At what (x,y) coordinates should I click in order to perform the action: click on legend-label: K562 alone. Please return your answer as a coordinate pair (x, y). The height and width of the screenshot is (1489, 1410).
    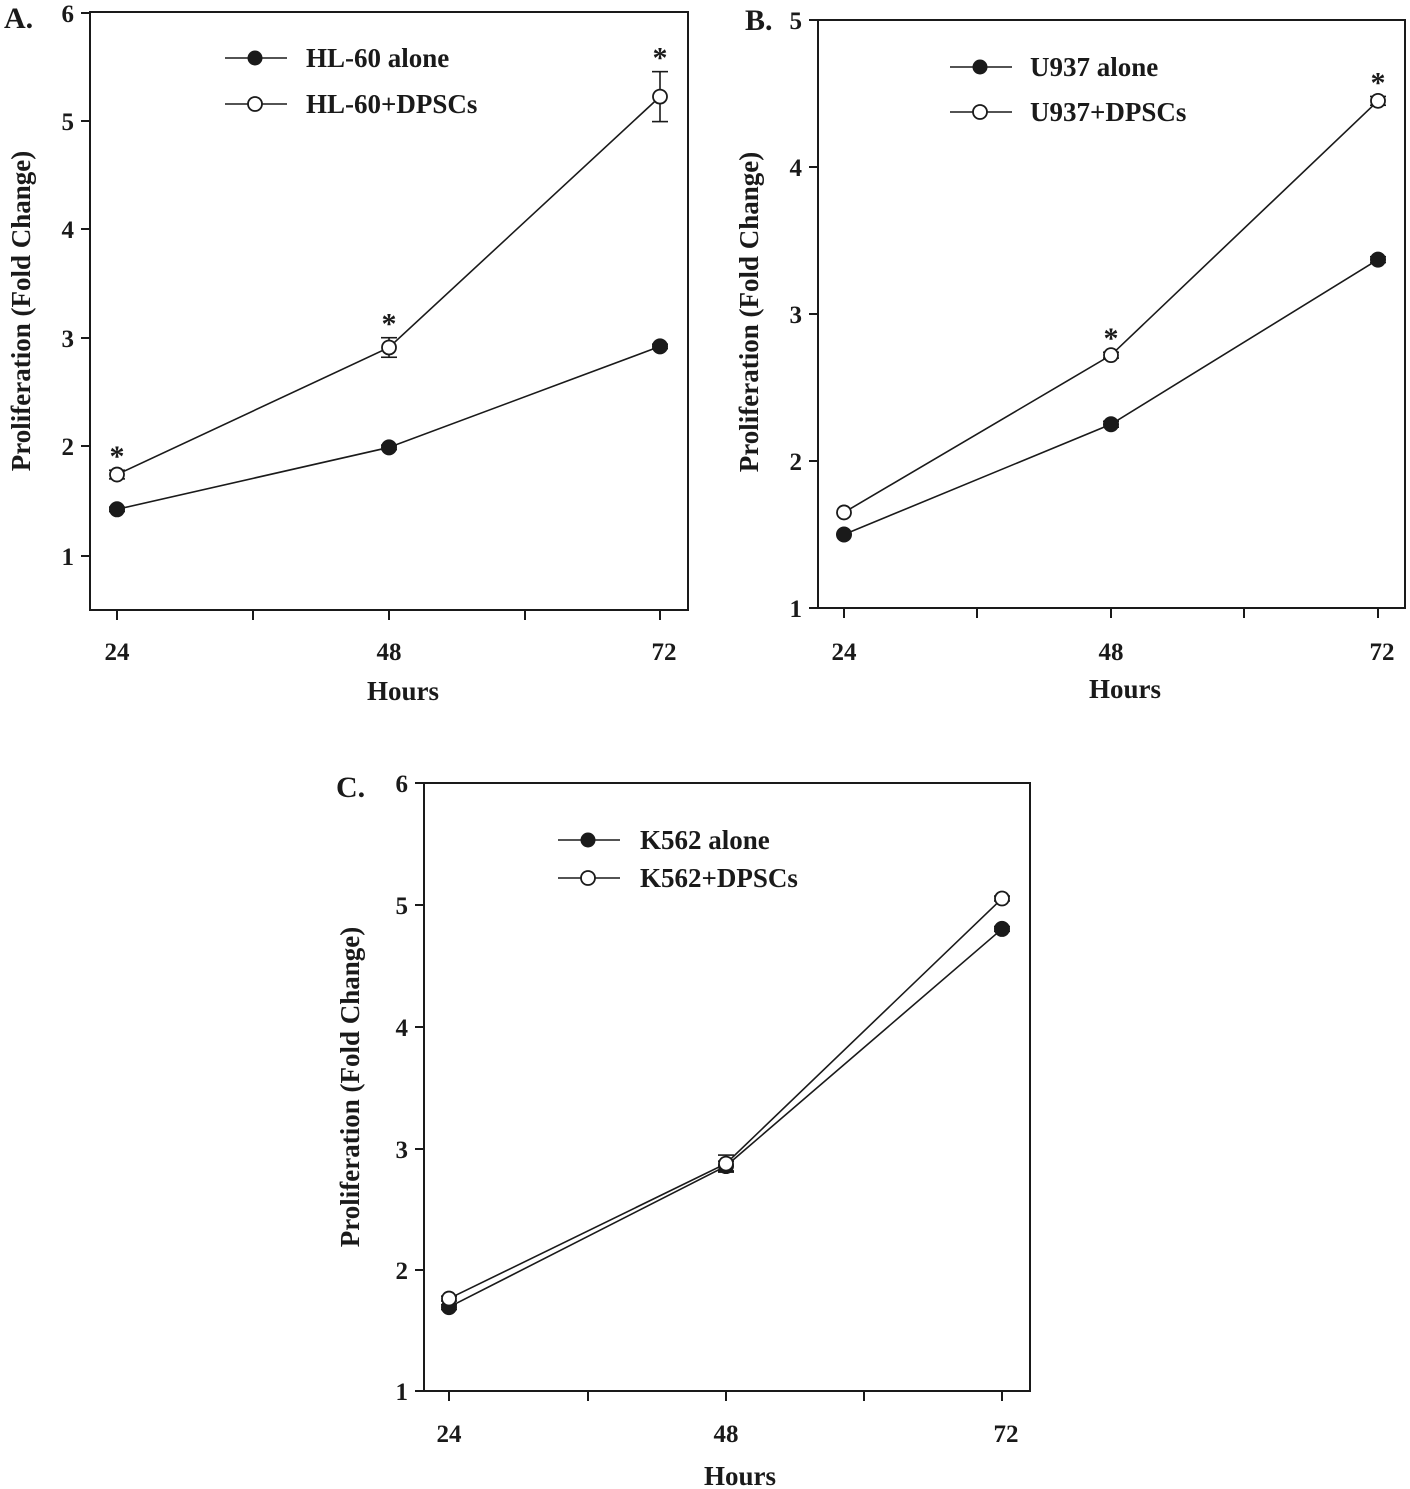
    Looking at the image, I should click on (705, 840).